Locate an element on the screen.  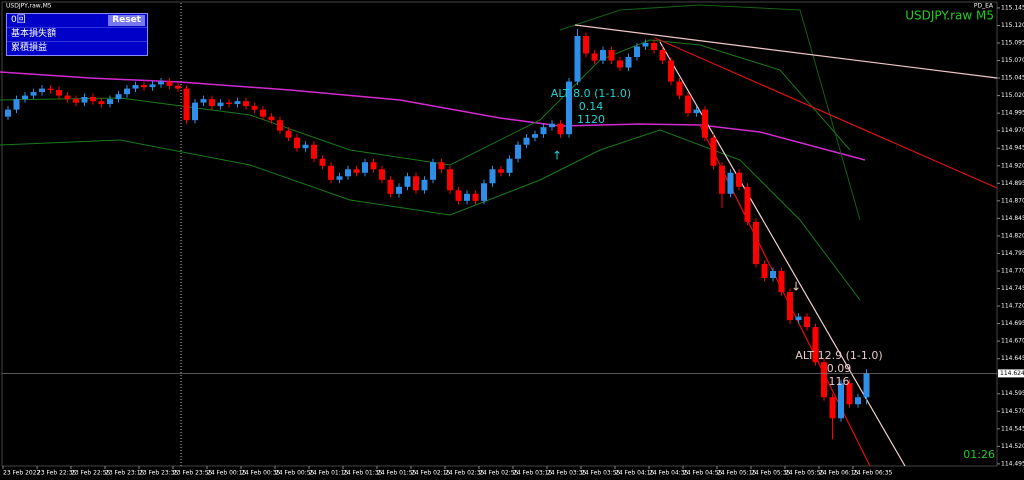
annotation: ALT 8.0 (1-1.0) is located at coordinates (591, 93).